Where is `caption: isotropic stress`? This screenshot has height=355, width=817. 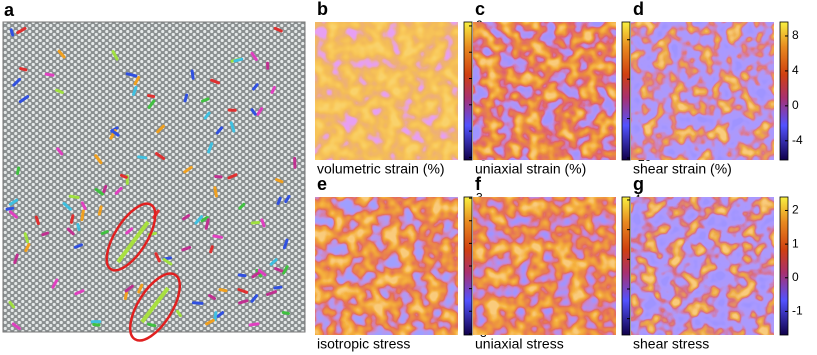
caption: isotropic stress is located at coordinates (363, 344).